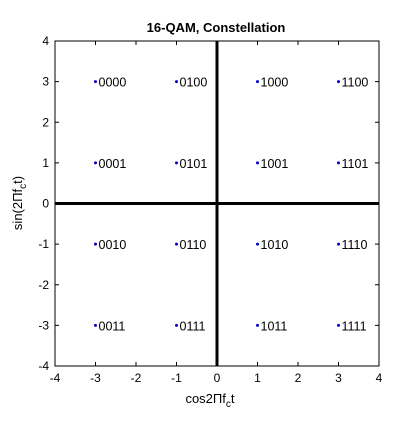 The width and height of the screenshot is (420, 425). What do you see at coordinates (217, 378) in the screenshot?
I see `x-tick-label: 0` at bounding box center [217, 378].